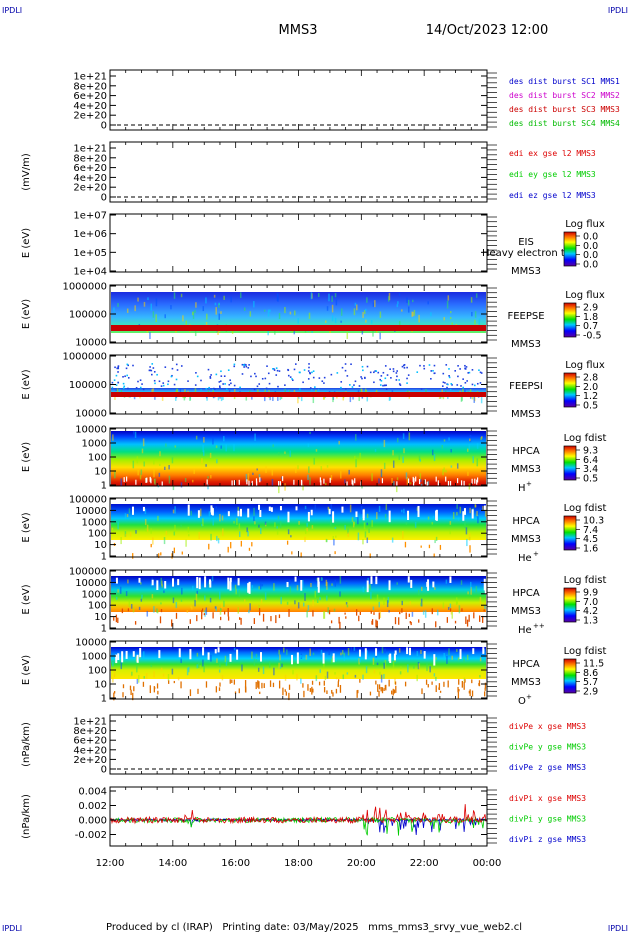  I want to click on colorbar-title: Log fdist, so click(585, 651).